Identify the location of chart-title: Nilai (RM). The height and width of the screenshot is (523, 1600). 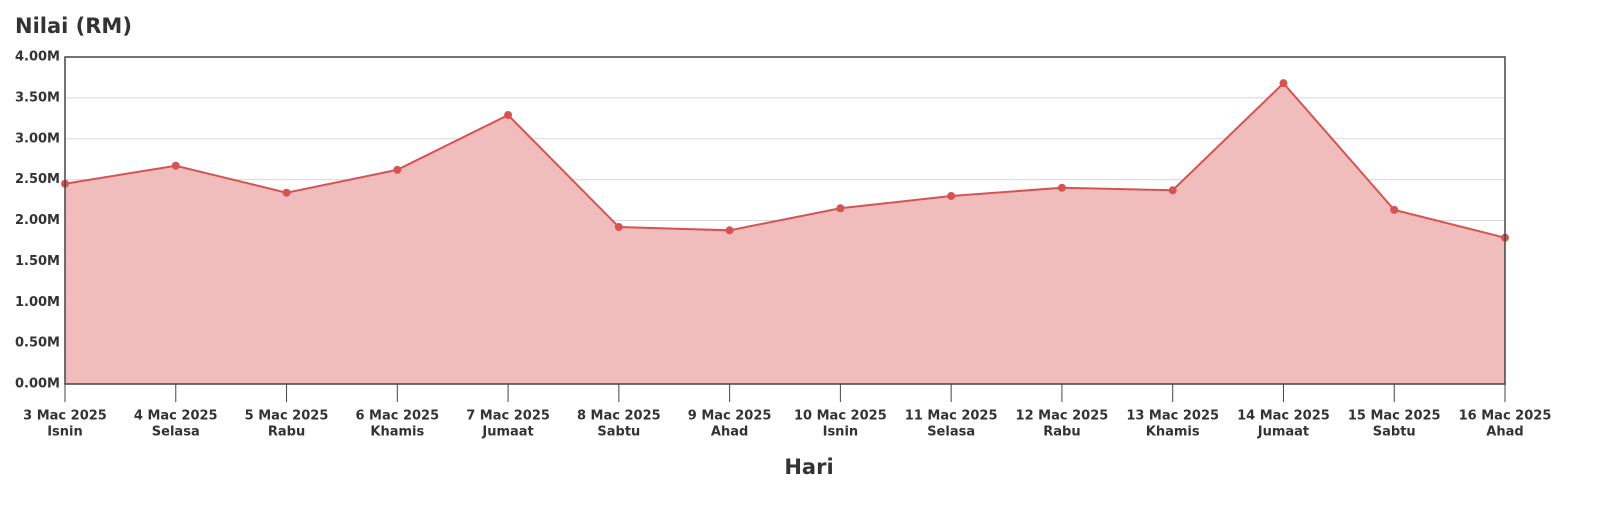
(73, 26).